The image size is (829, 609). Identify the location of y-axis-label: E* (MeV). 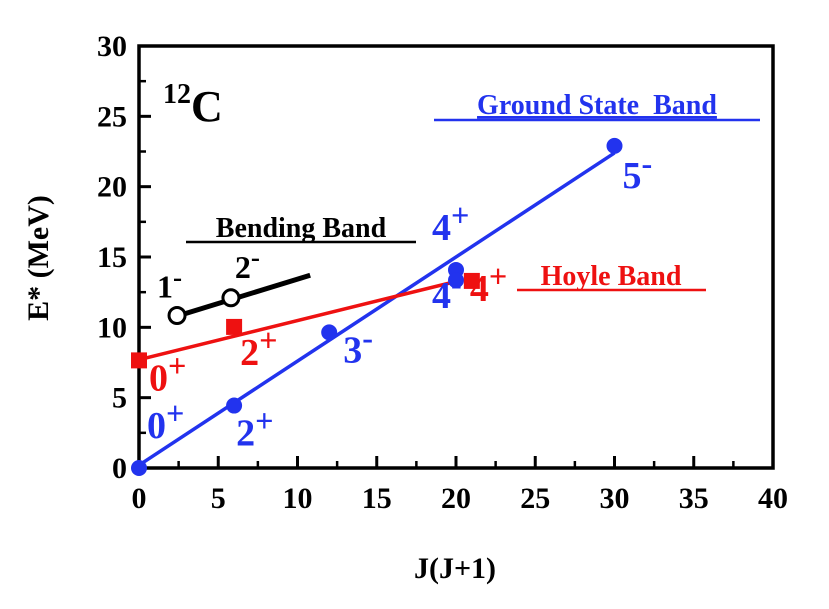
(38, 258).